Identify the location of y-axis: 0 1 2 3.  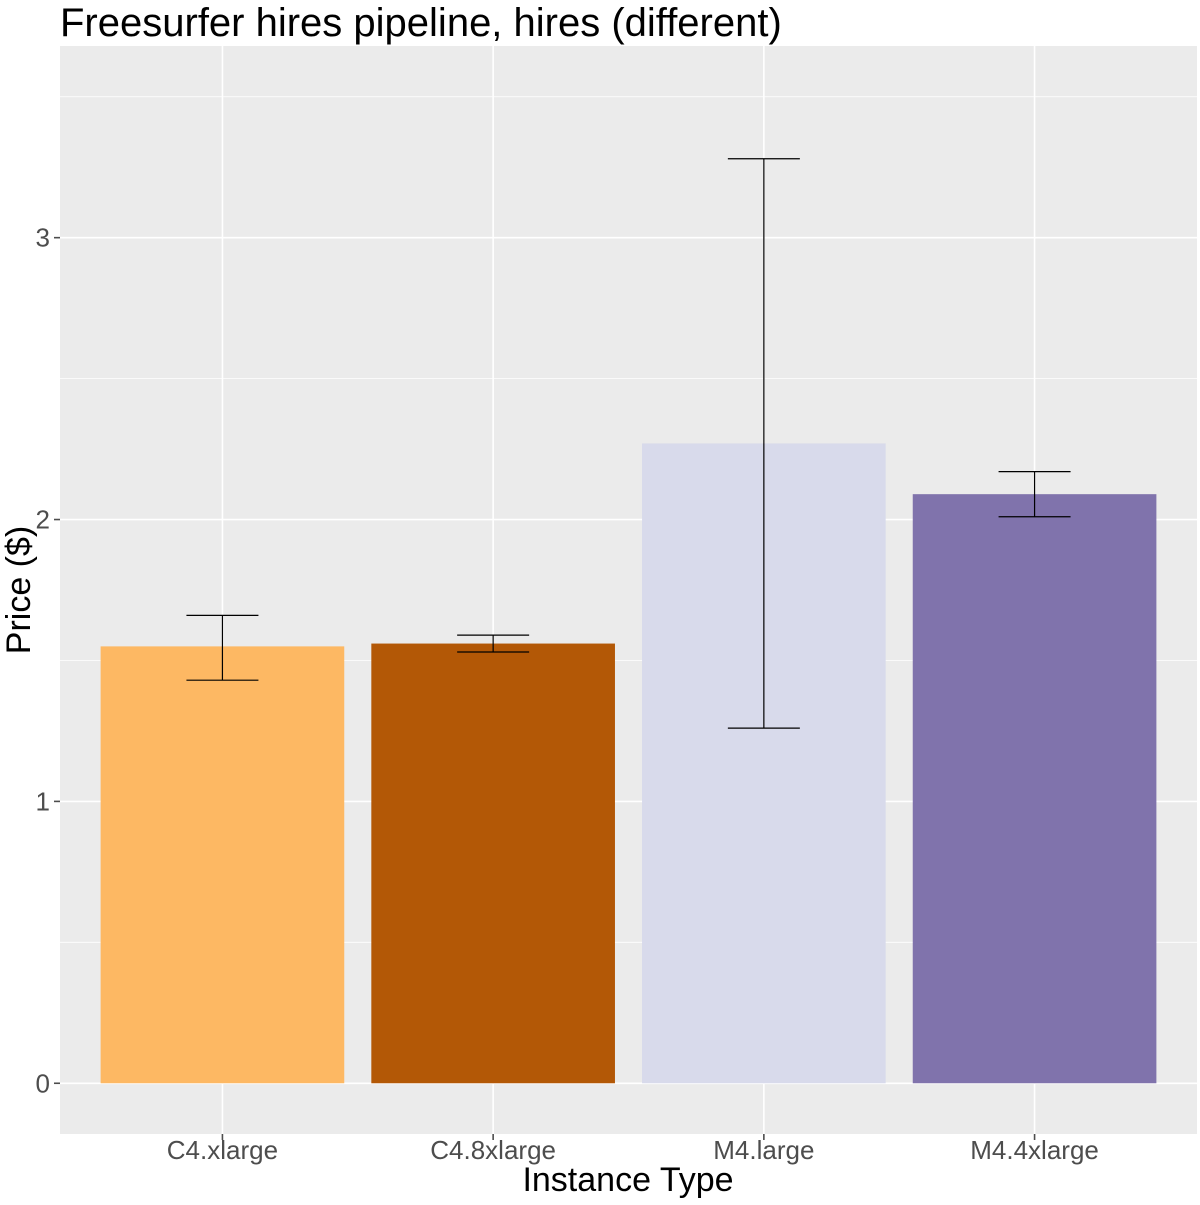
(48, 660).